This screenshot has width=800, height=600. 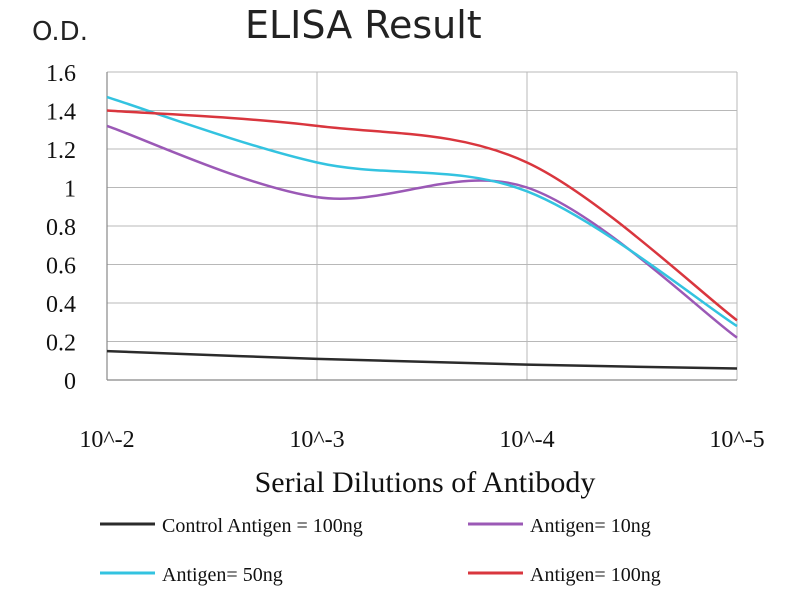 What do you see at coordinates (363, 25) in the screenshot?
I see `chart-title: ELISA Result` at bounding box center [363, 25].